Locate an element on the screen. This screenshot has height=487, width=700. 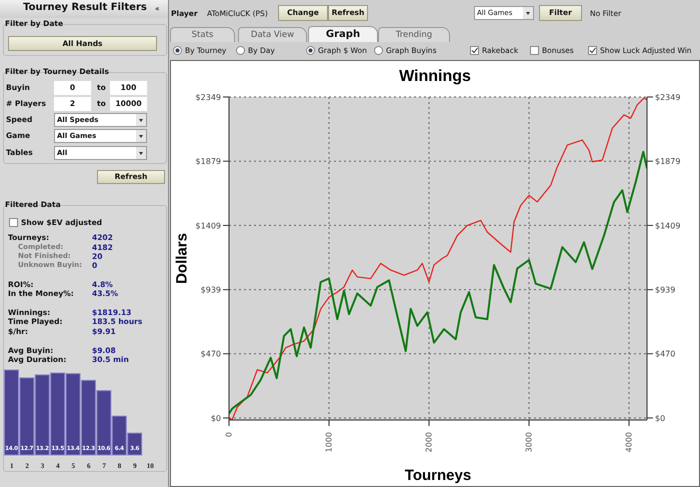
y-tick-label: $1879 is located at coordinates (208, 161).